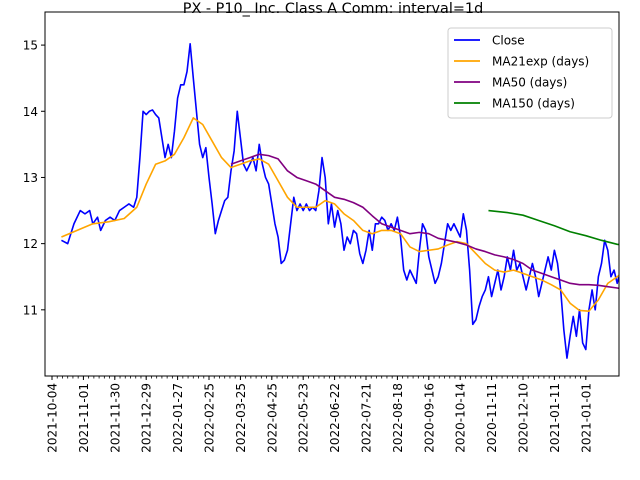 The height and width of the screenshot is (480, 640). What do you see at coordinates (115, 418) in the screenshot?
I see `x-tick-label: 2021-11-30` at bounding box center [115, 418].